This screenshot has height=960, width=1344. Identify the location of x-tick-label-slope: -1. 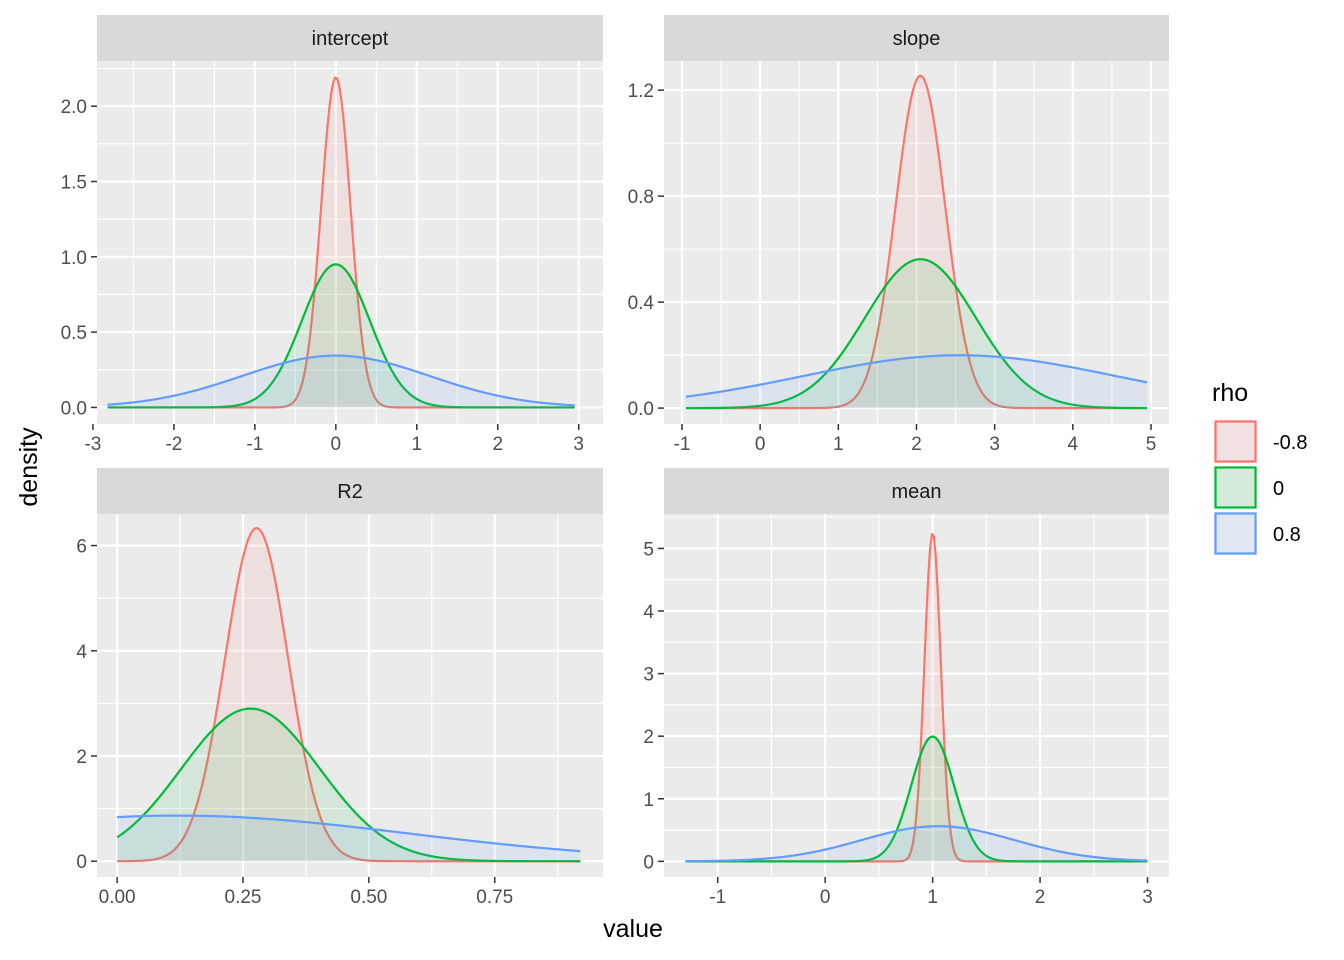
(682, 444).